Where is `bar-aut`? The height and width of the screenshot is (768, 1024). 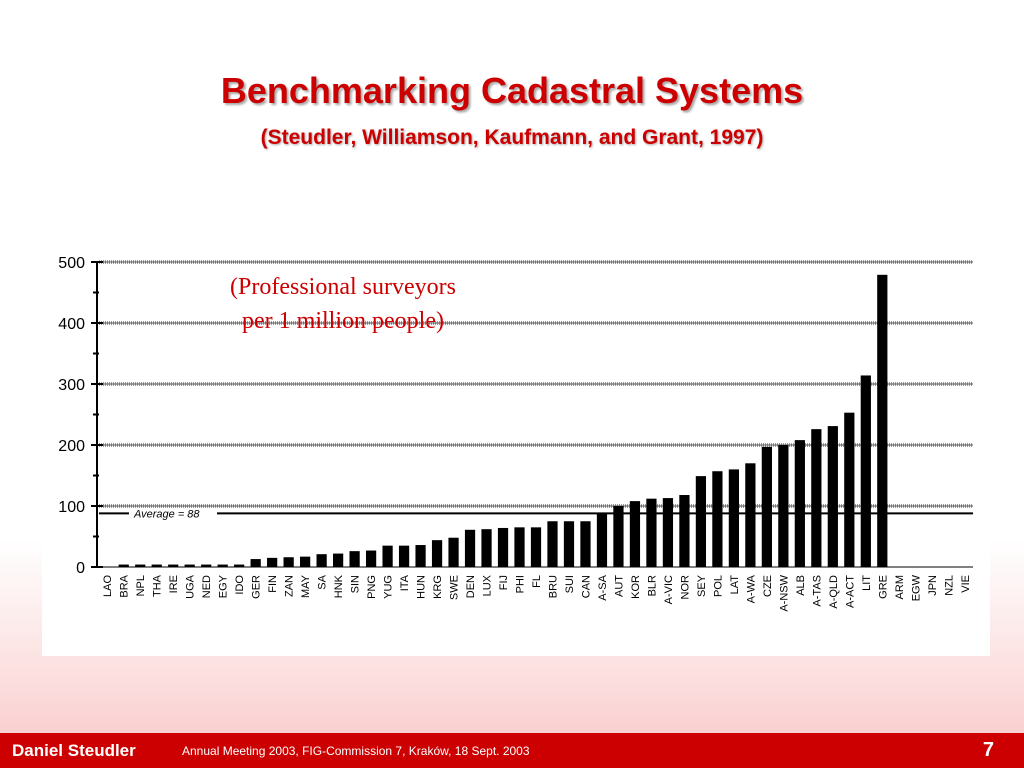 bar-aut is located at coordinates (618, 536).